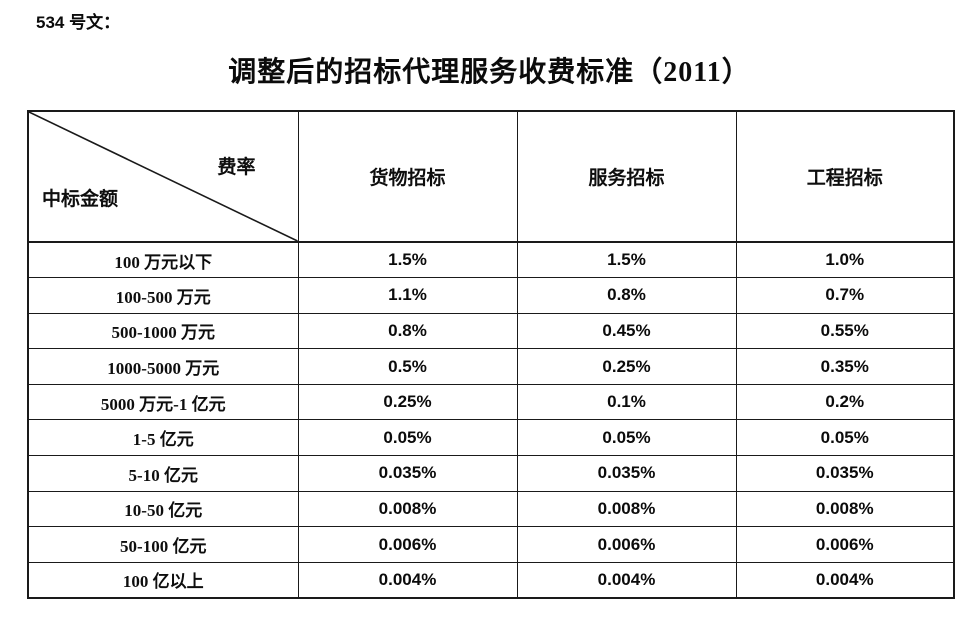 The image size is (979, 629). Describe the element at coordinates (407, 580) in the screenshot. I see `goods-rate-cell: 0.004%` at that location.